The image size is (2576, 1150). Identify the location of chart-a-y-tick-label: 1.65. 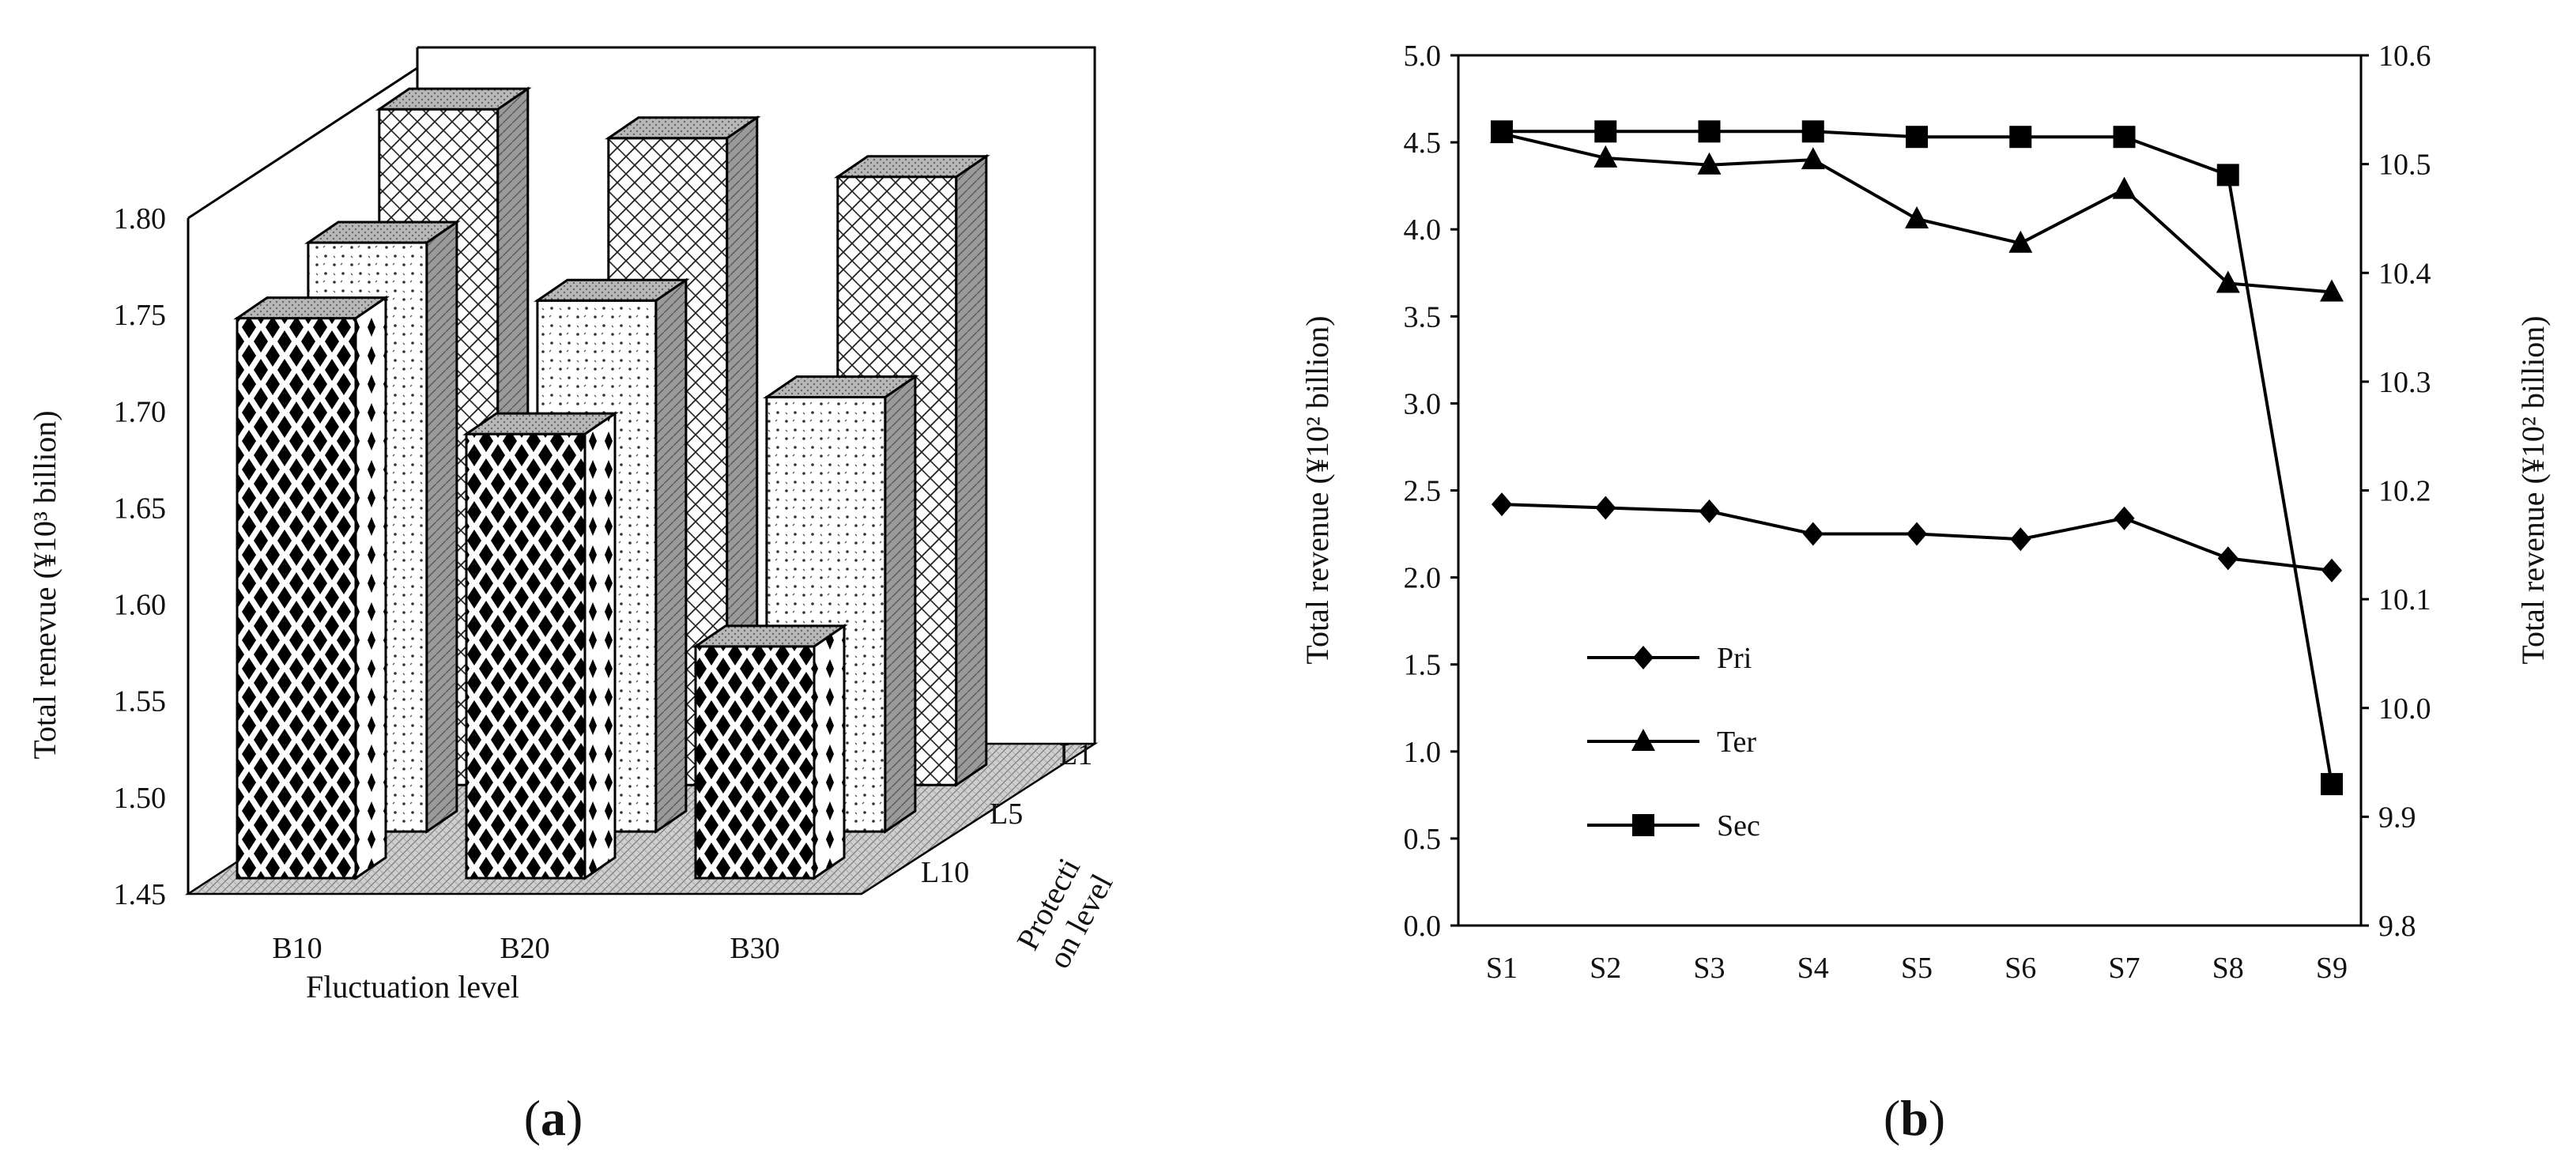
(140, 508).